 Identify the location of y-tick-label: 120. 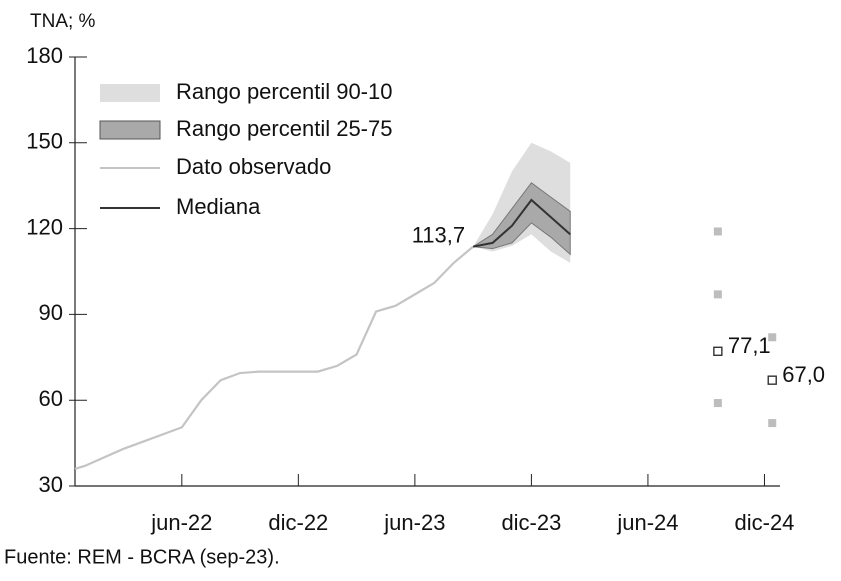
(44, 226).